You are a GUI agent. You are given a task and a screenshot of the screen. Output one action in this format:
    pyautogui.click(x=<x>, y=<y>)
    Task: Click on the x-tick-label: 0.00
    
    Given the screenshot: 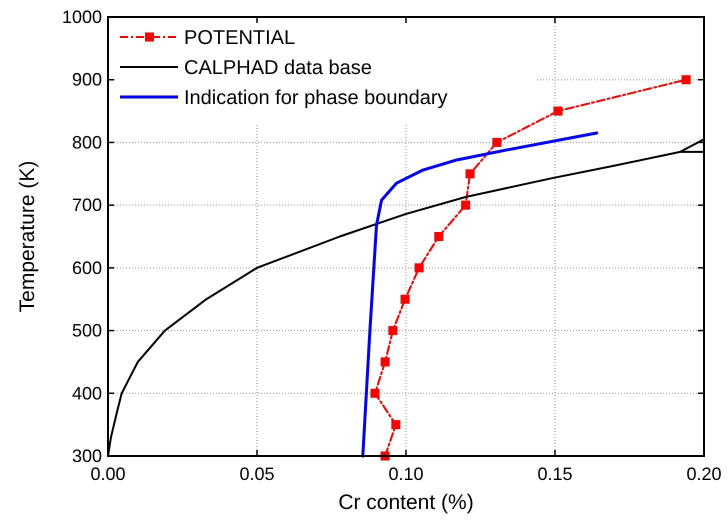 What is the action you would take?
    pyautogui.click(x=108, y=474)
    